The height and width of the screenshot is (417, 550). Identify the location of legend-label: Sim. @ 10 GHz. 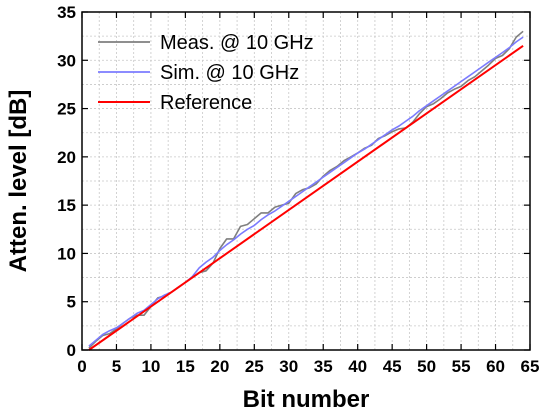
(229, 73).